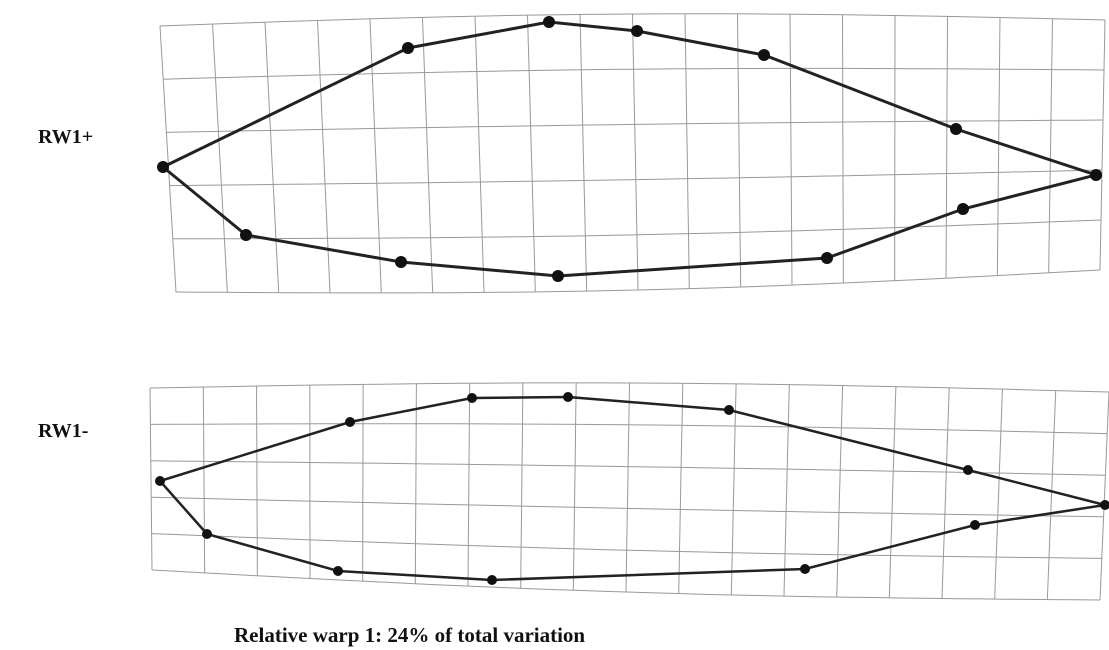  I want to click on panel-label: RW1-, so click(63, 431).